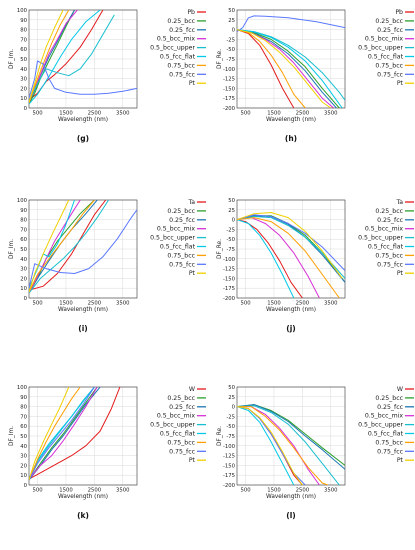  I want to click on y-tick-label: -100, so click(229, 70).